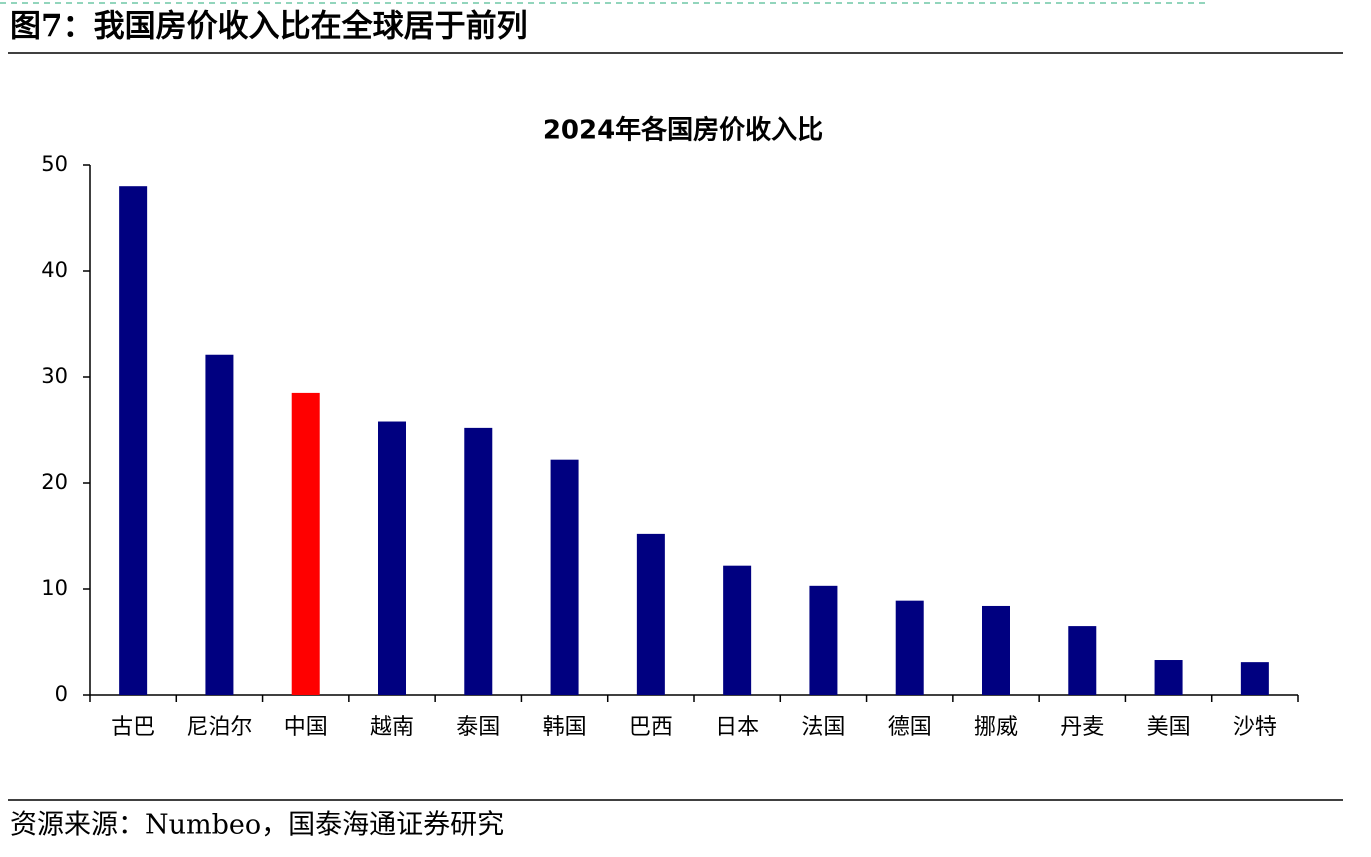 This screenshot has width=1371, height=857. Describe the element at coordinates (54, 588) in the screenshot. I see `y-tick-label: 10` at that location.